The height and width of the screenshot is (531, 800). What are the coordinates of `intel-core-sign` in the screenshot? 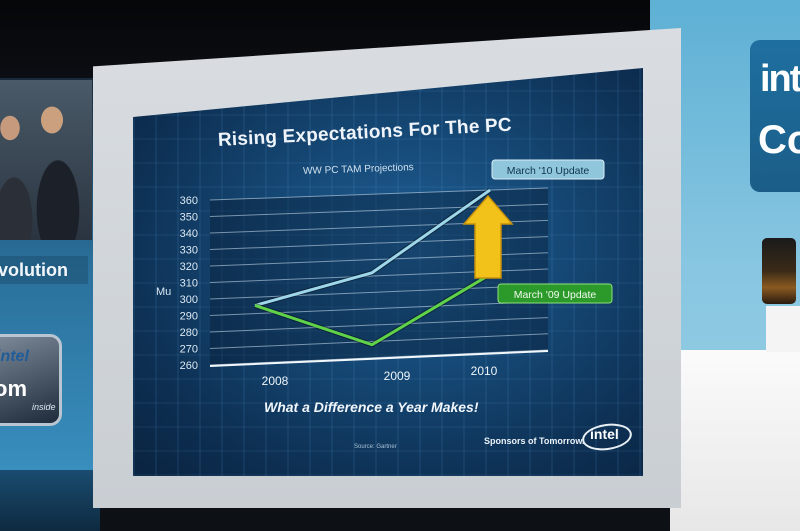 It's located at (775, 116).